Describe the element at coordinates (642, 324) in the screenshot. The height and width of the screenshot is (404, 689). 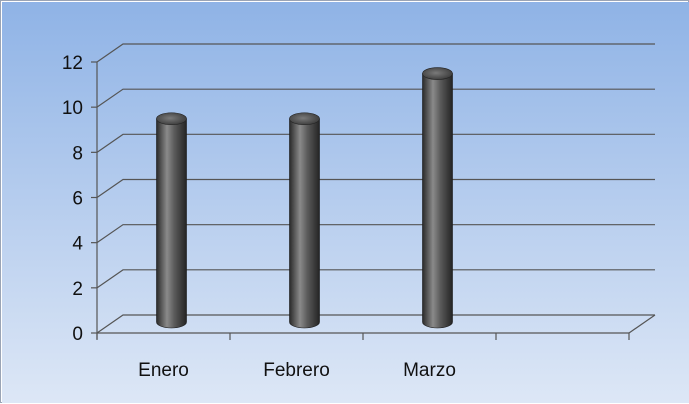
I see `floor-edge` at that location.